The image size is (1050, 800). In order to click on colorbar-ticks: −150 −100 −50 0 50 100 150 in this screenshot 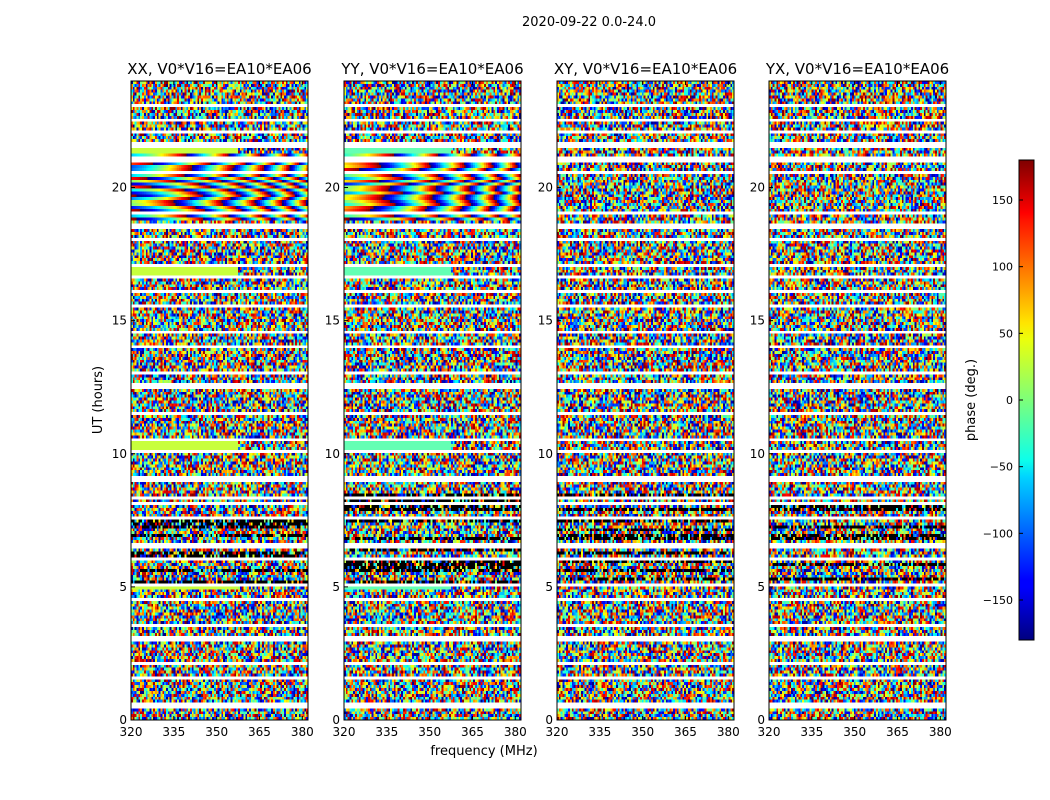, I will do `click(1003, 400)`.